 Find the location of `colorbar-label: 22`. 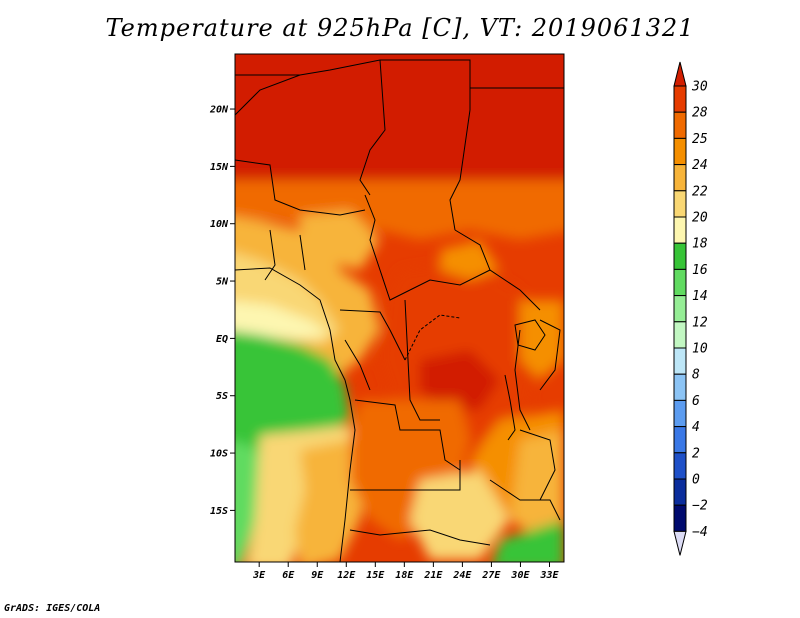

colorbar-label: 22 is located at coordinates (700, 191).